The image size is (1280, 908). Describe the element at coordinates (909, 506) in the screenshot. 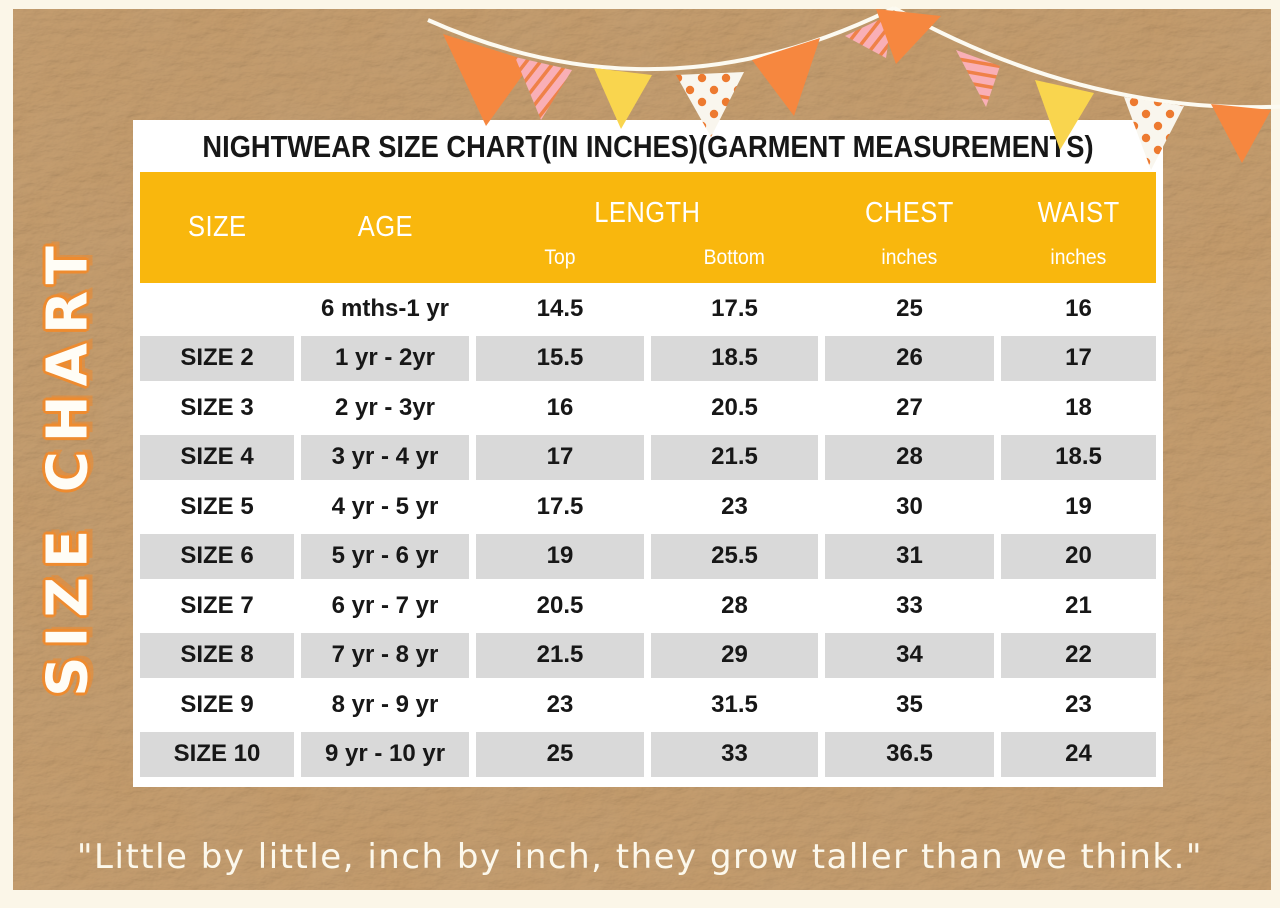

I see `table-cell: 30` at that location.